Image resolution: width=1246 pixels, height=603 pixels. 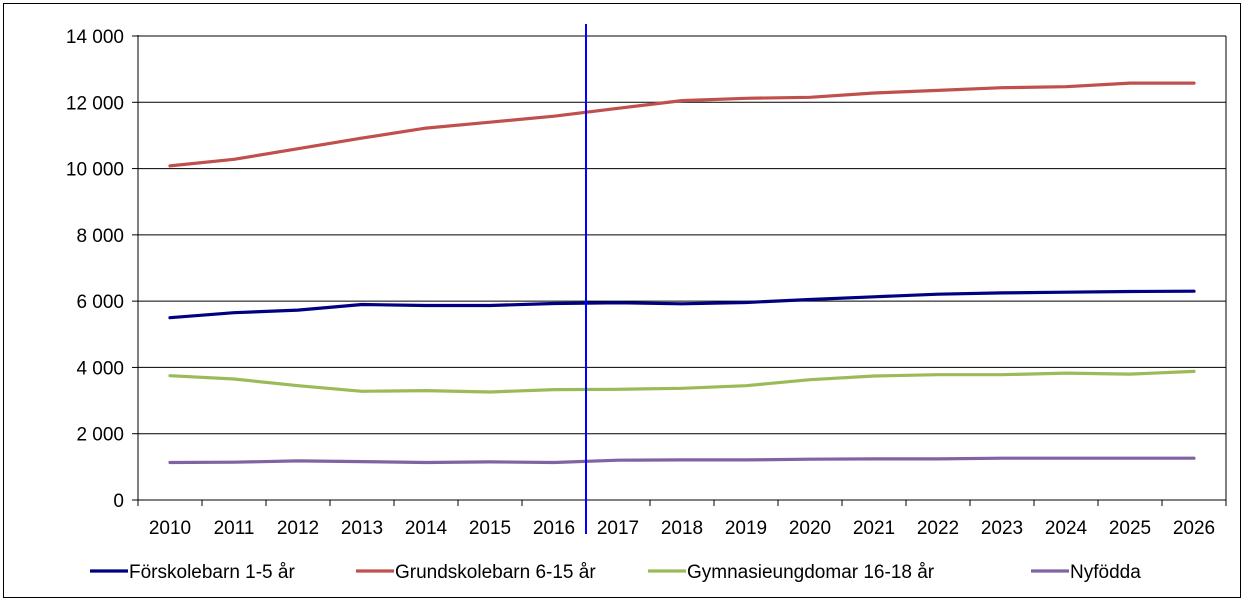 What do you see at coordinates (810, 528) in the screenshot?
I see `x-tick-label: 2020` at bounding box center [810, 528].